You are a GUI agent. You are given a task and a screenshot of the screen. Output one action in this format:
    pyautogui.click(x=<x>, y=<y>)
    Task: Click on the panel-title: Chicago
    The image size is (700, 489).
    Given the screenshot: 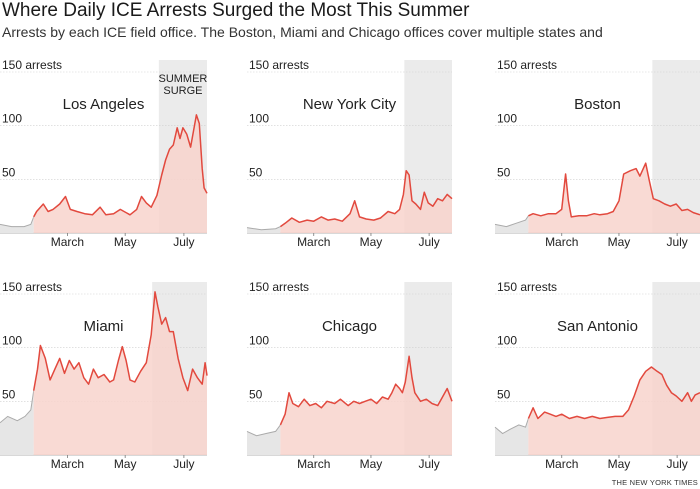 What is the action you would take?
    pyautogui.click(x=349, y=326)
    